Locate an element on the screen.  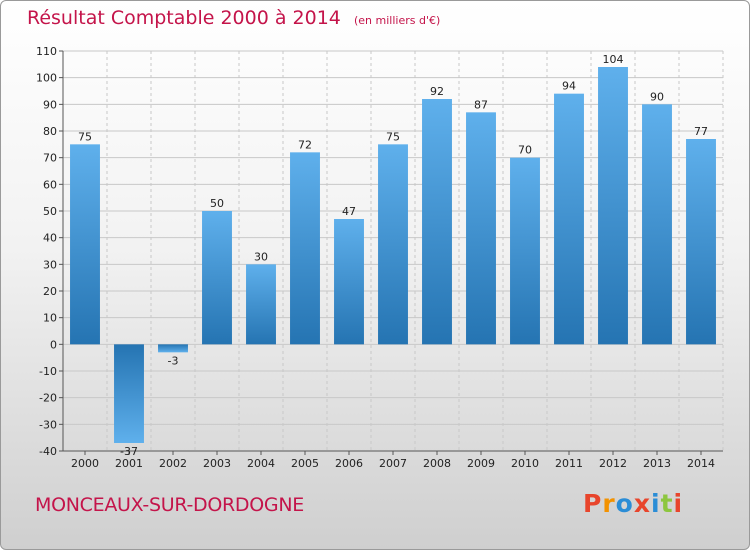
bar-2014 is located at coordinates (701, 242).